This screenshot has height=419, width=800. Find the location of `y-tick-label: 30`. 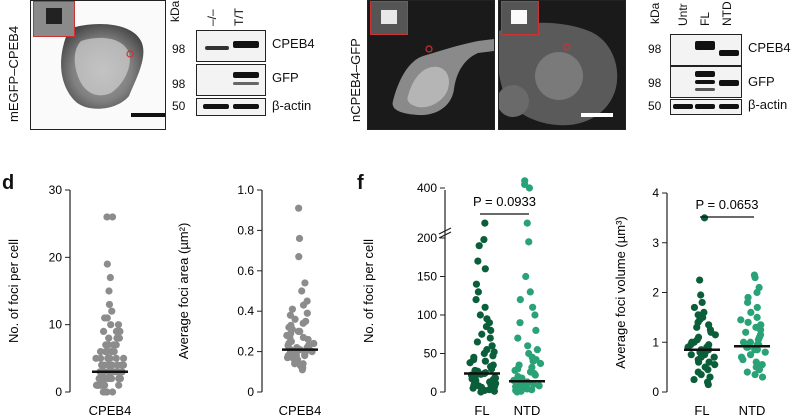

y-tick-label: 30 is located at coordinates (56, 190).